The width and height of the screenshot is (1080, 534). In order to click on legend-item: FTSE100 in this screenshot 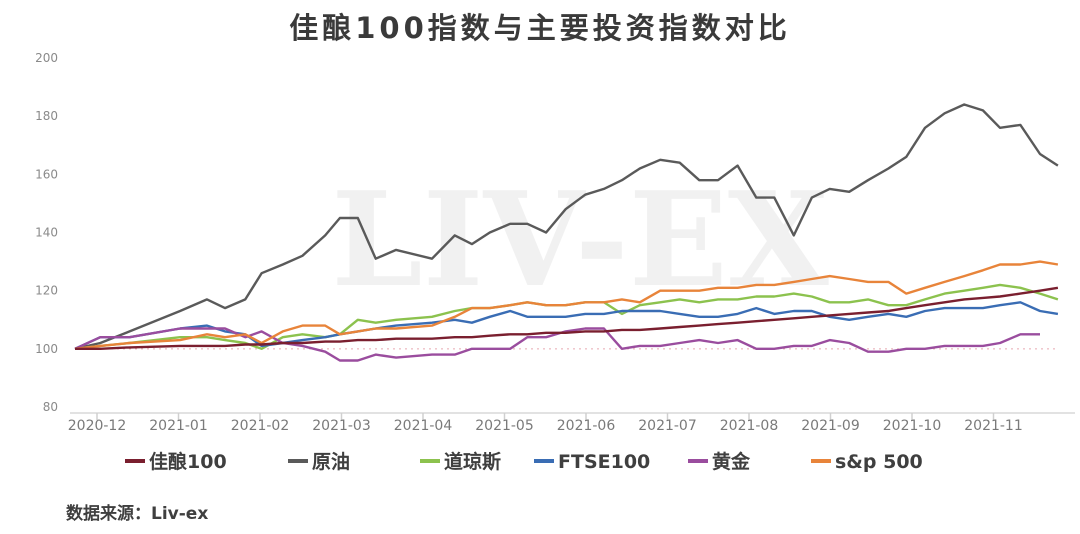, I will do `click(592, 462)`.